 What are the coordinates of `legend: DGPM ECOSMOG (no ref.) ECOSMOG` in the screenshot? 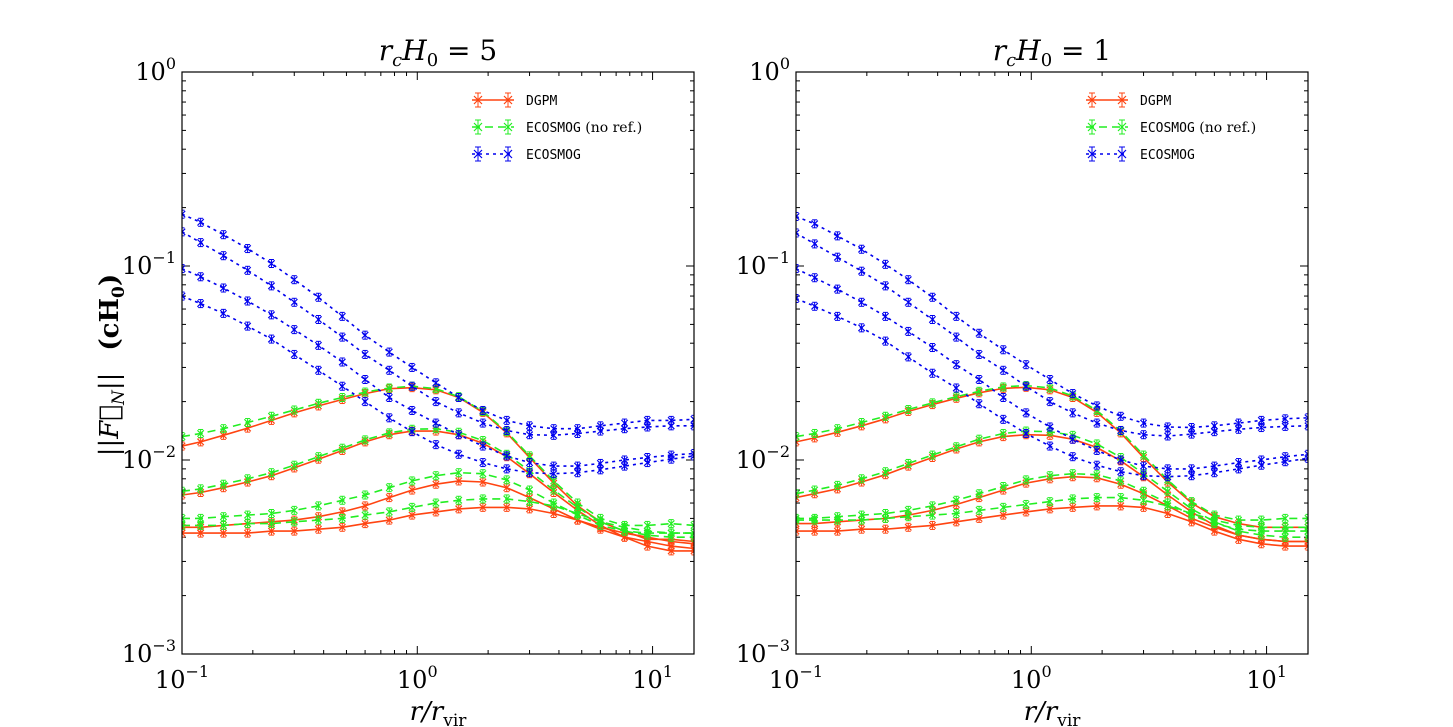 It's located at (557, 127).